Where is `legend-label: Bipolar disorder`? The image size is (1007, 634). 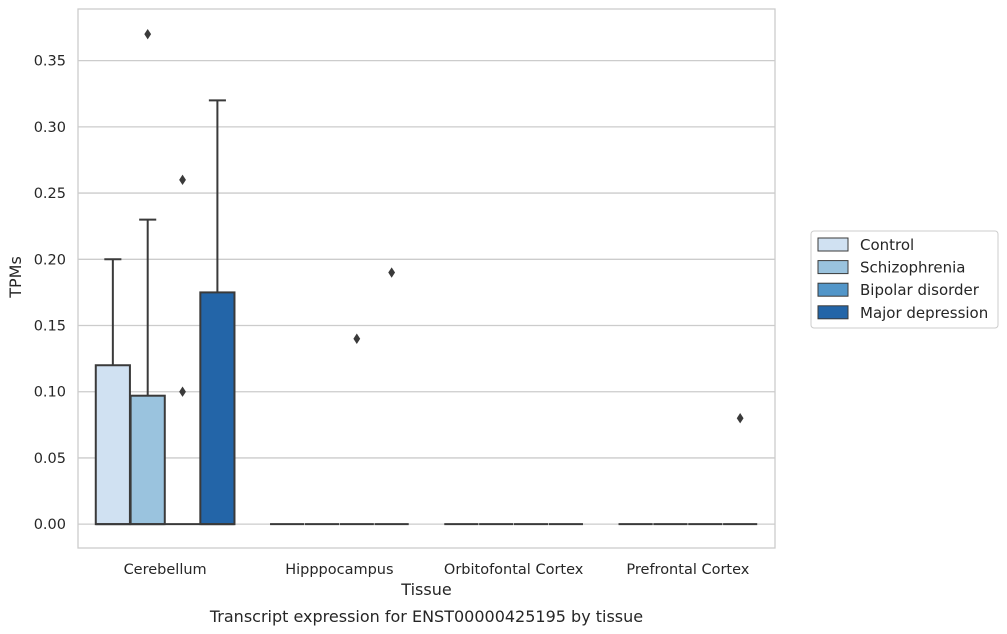
legend-label: Bipolar disorder is located at coordinates (920, 290).